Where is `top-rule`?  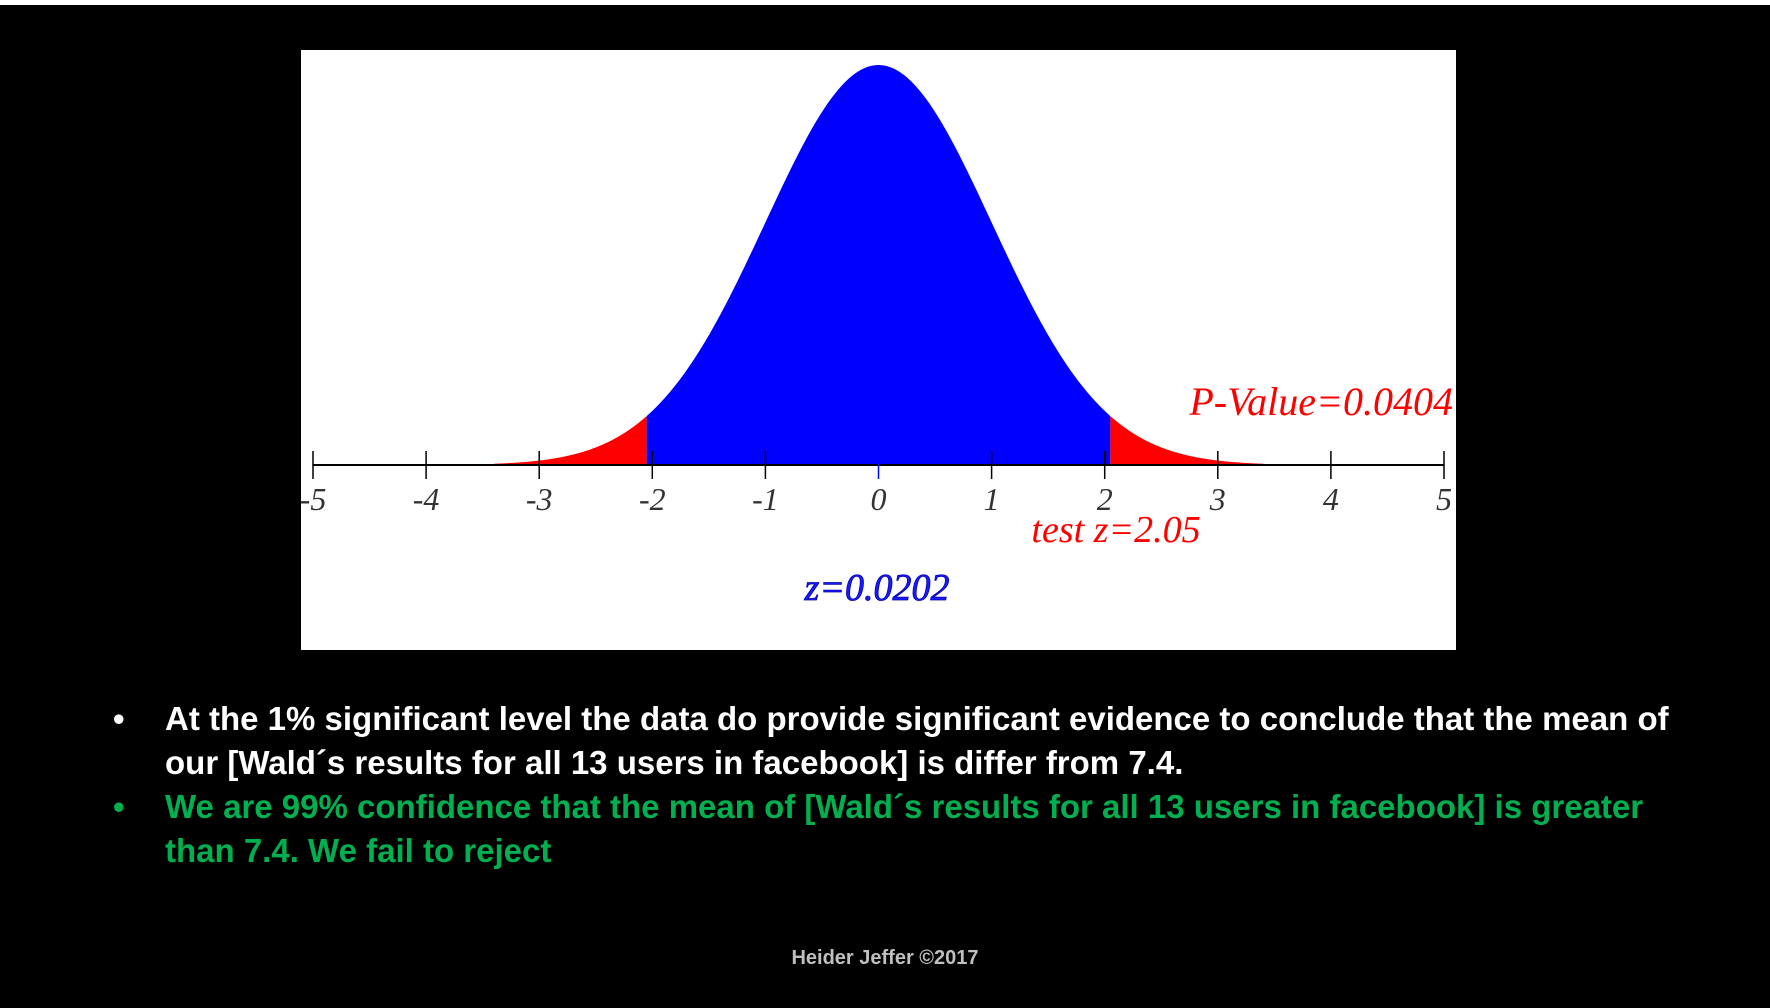
top-rule is located at coordinates (885, 2).